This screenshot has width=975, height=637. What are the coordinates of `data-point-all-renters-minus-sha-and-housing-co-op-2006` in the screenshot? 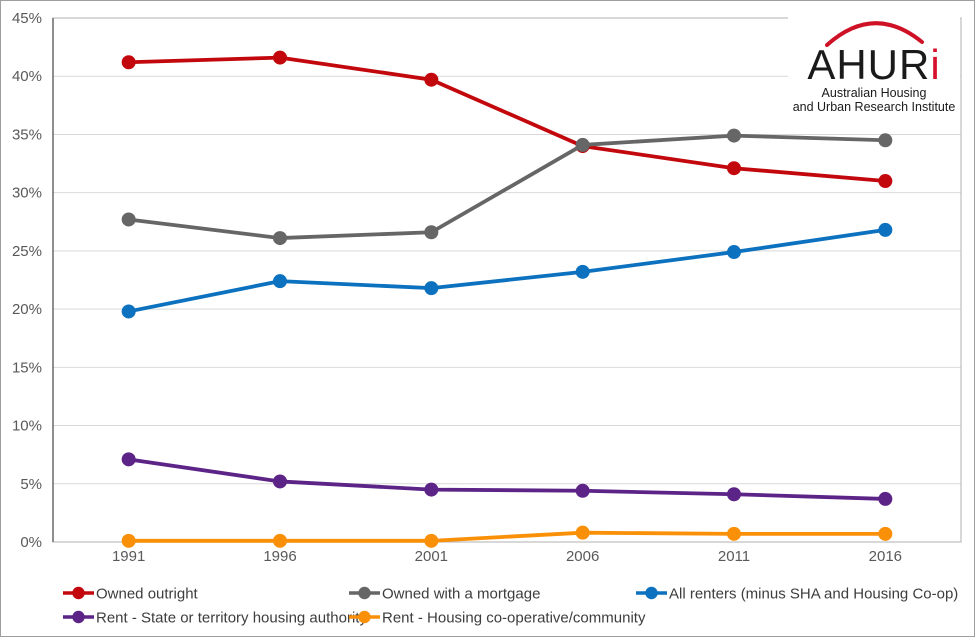 It's located at (582, 271).